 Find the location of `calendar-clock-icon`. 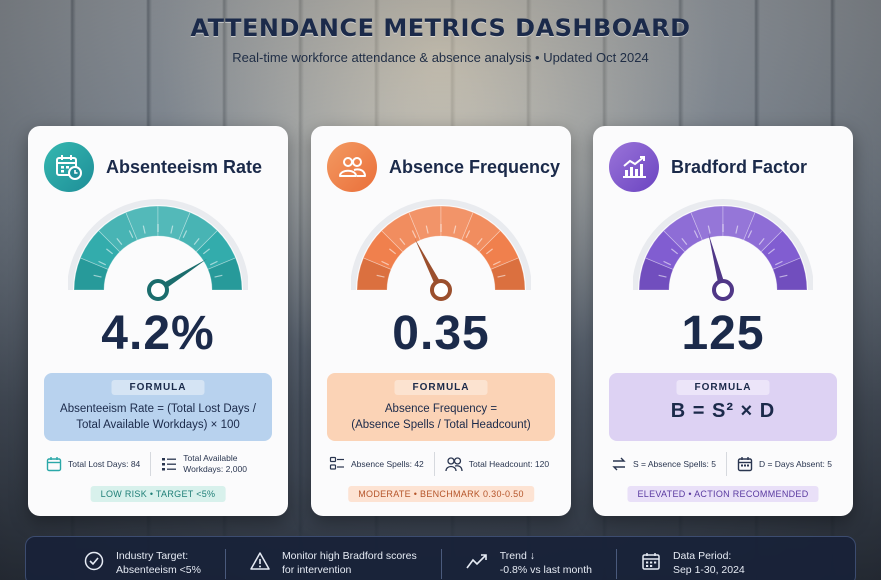

calendar-clock-icon is located at coordinates (69, 167).